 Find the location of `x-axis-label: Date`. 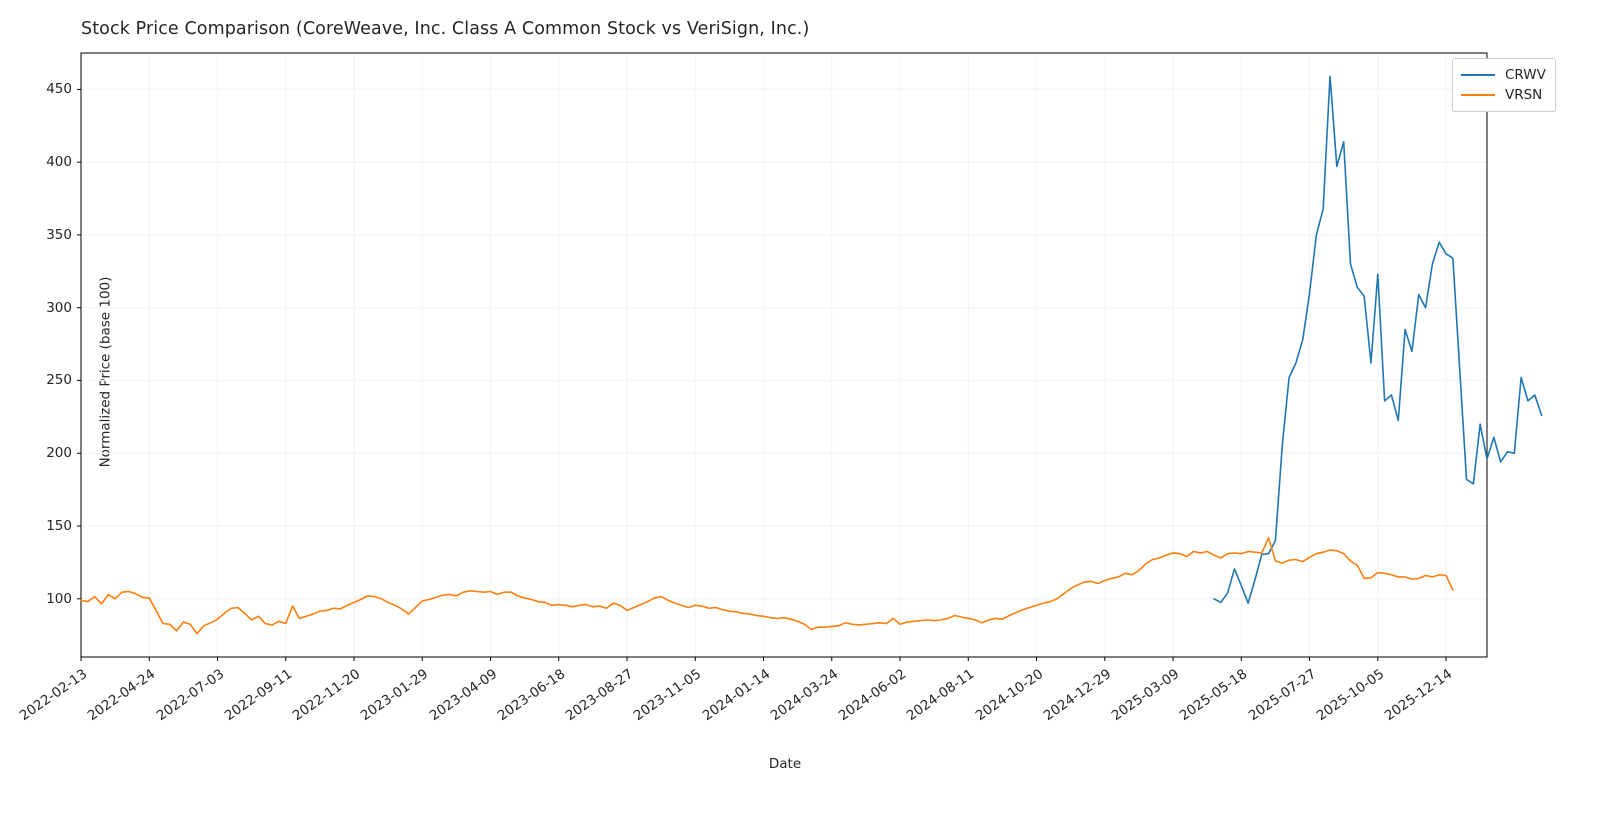

x-axis-label: Date is located at coordinates (785, 764).